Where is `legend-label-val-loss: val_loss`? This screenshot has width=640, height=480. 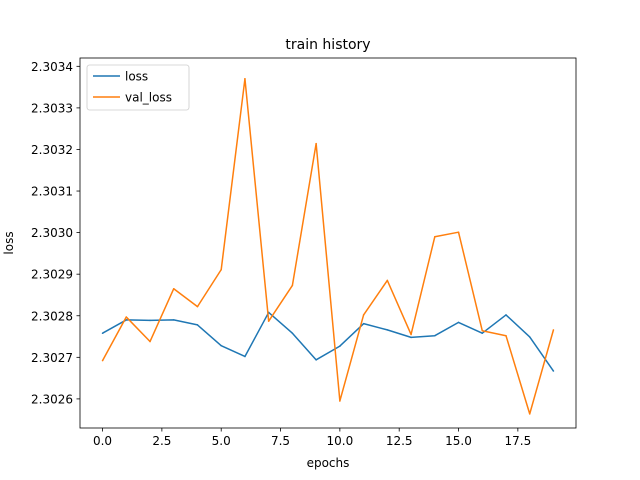
legend-label-val-loss: val_loss is located at coordinates (148, 98).